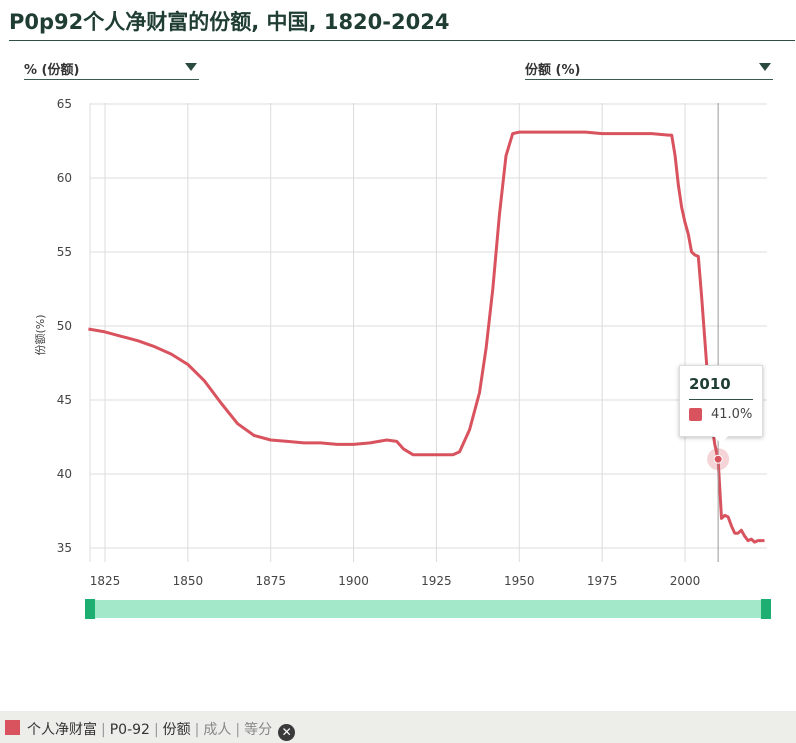  Describe the element at coordinates (553, 70) in the screenshot. I see `metric-dropdown-value: 份额 (%)` at that location.